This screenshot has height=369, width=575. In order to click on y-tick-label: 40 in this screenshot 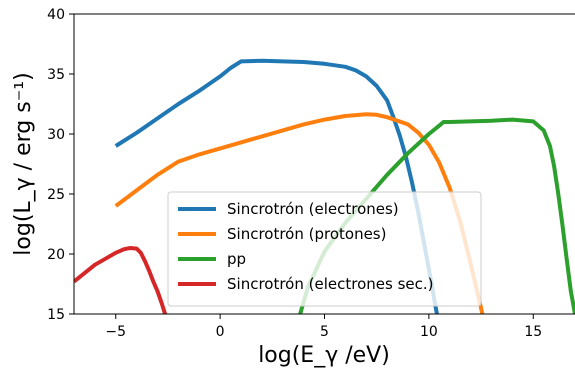, I will do `click(56, 15)`.